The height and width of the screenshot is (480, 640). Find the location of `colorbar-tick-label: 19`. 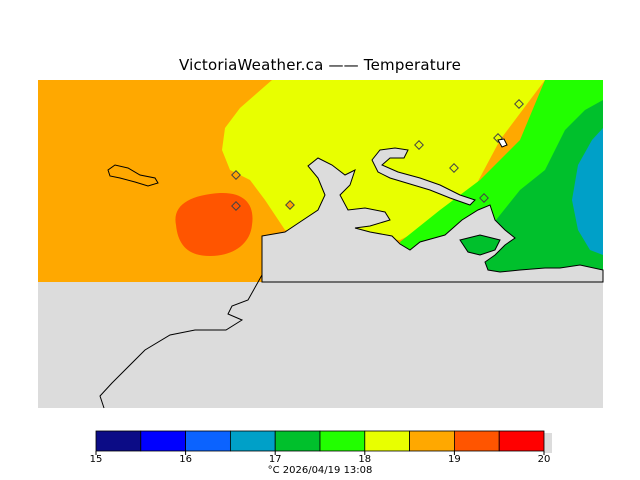

colorbar-tick-label: 19 is located at coordinates (454, 459).